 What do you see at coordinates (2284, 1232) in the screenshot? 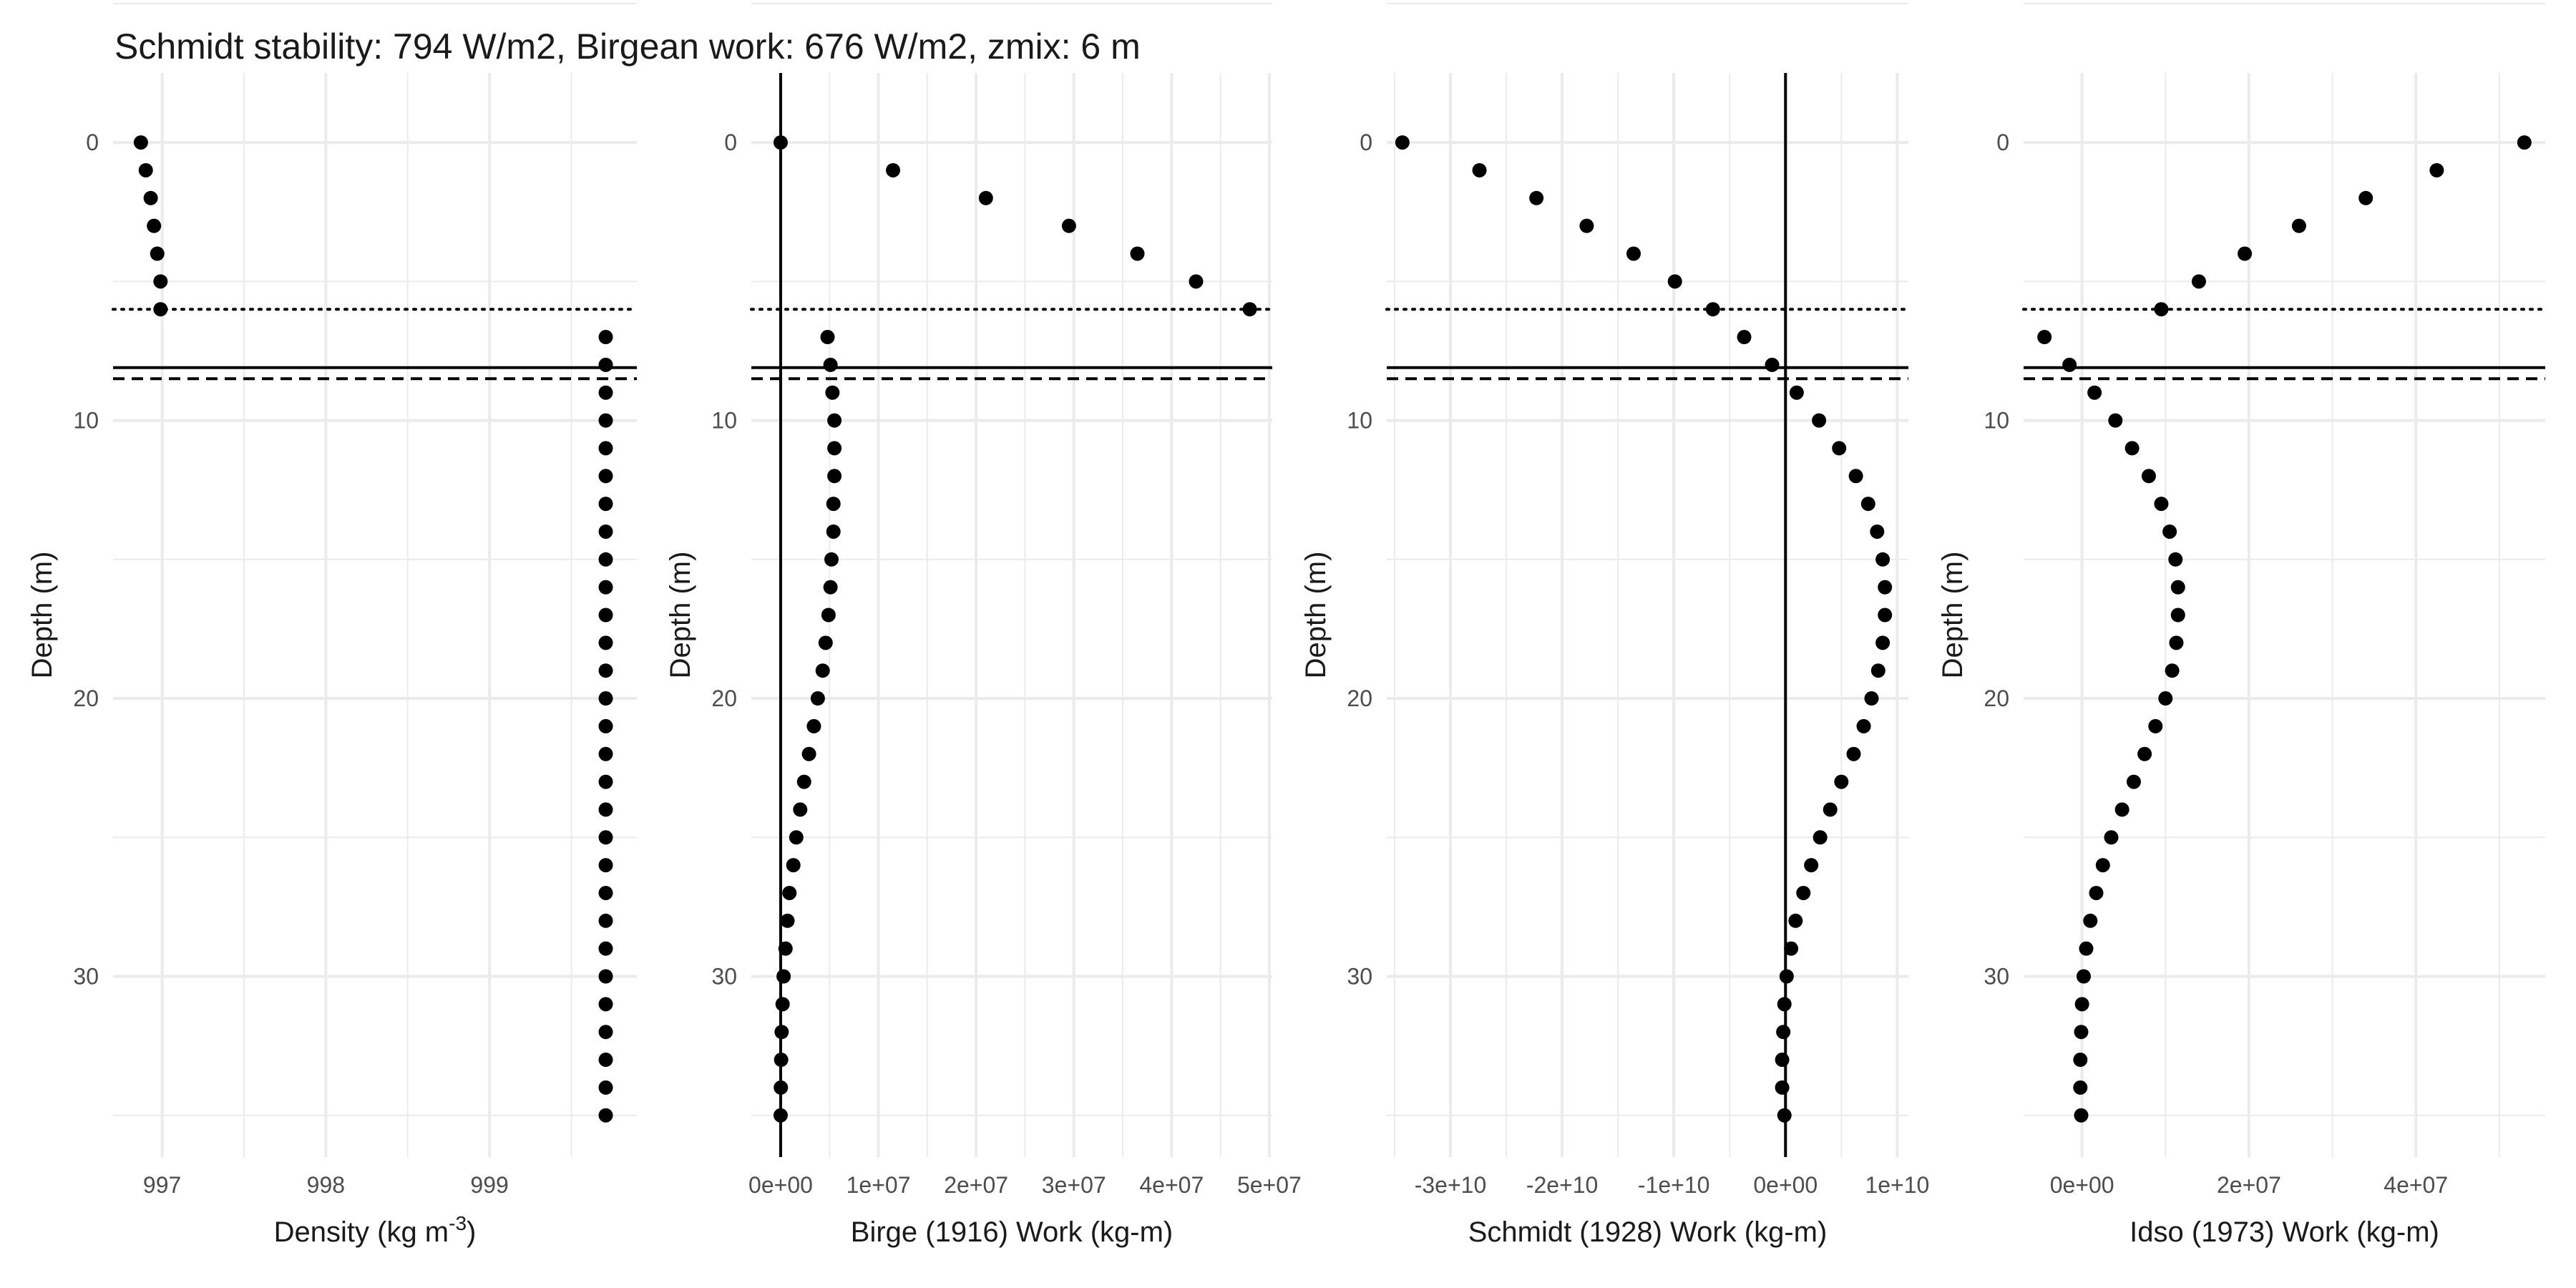
I see `x-axis-title: Idso (1973) Work (kg-m)` at bounding box center [2284, 1232].